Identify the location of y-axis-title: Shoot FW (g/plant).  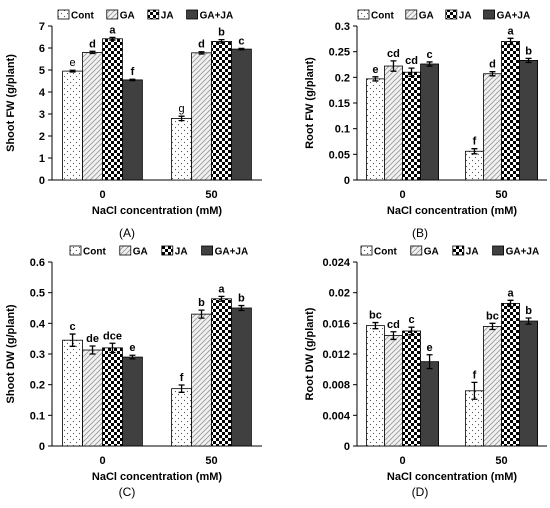
(11, 103).